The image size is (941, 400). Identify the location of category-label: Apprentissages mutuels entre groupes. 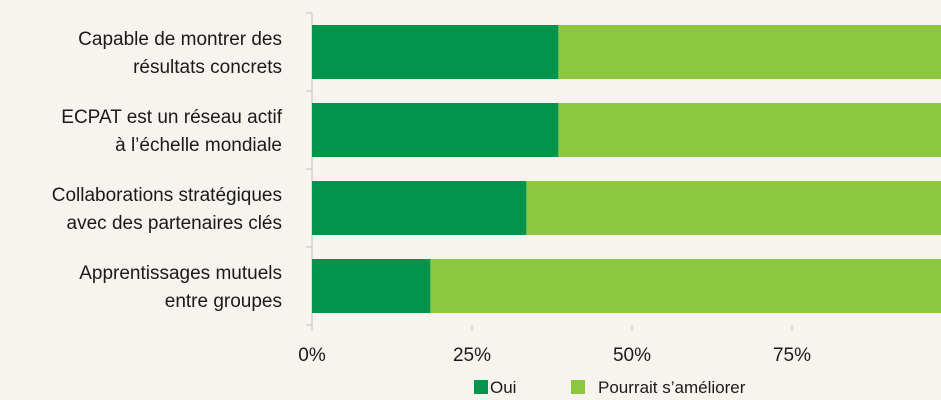
(180, 287).